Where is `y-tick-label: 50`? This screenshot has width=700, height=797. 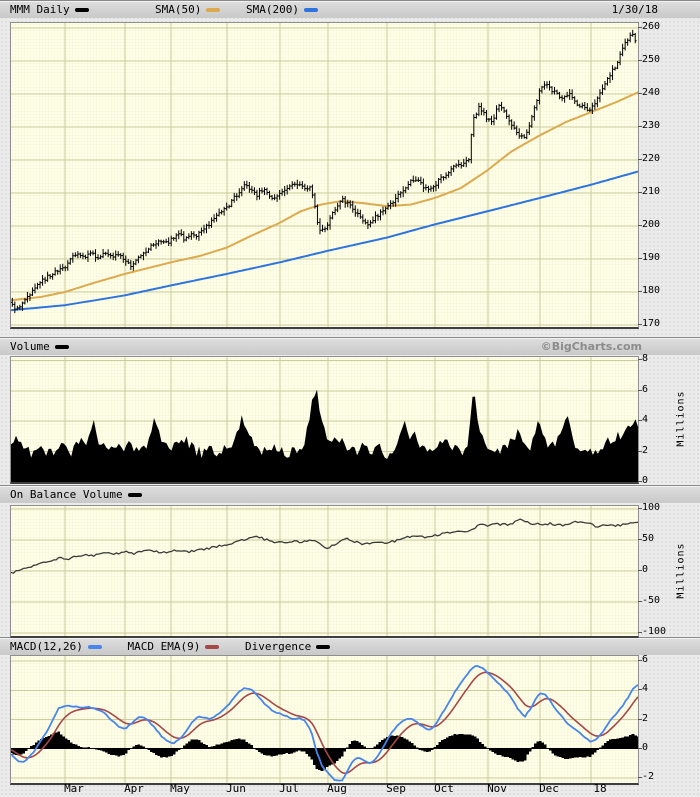 y-tick-label: 50 is located at coordinates (648, 539).